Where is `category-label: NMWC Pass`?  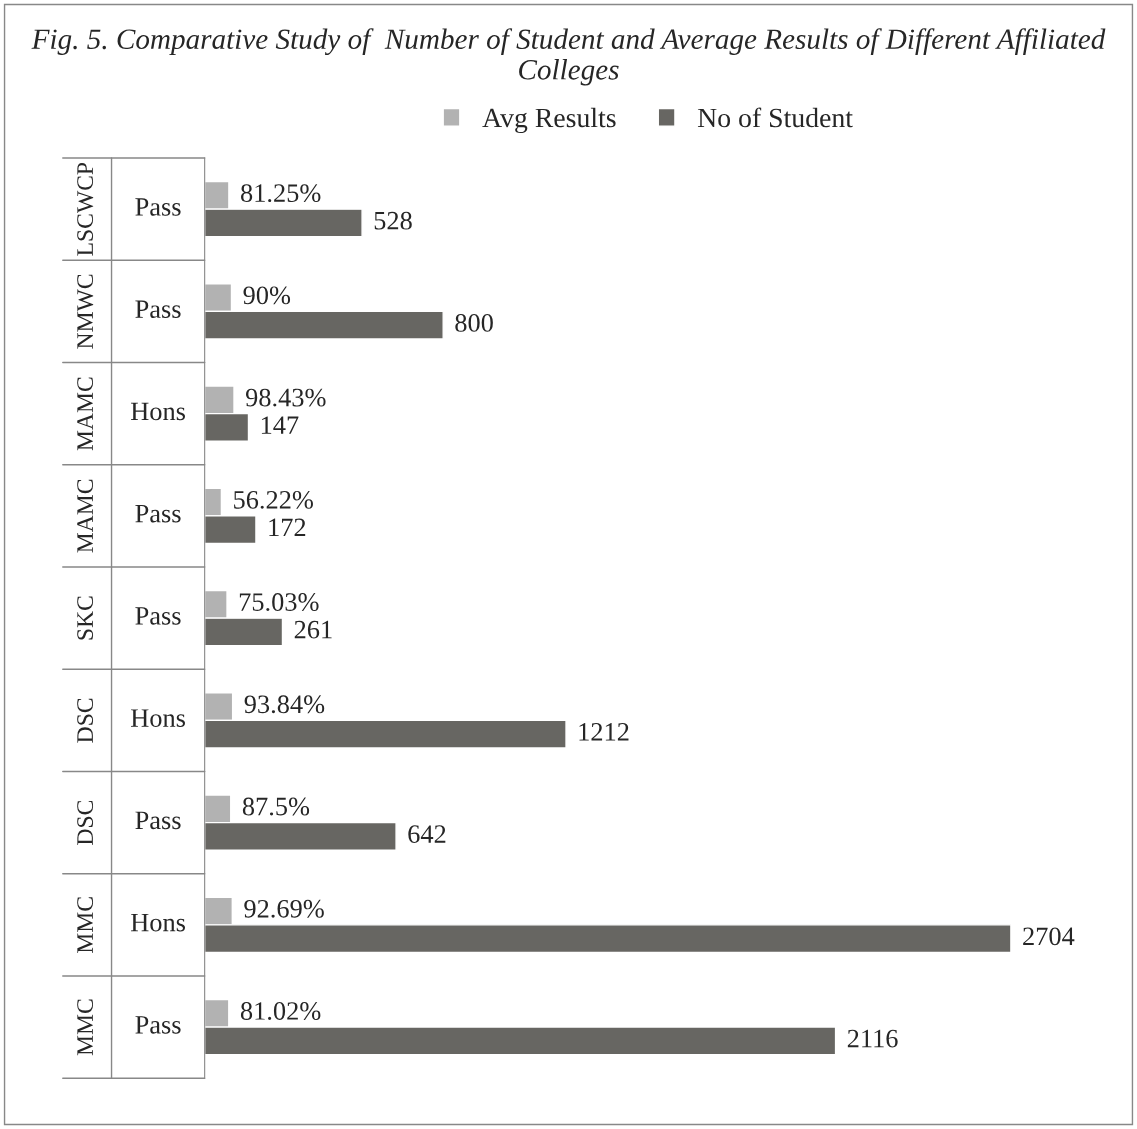
category-label: NMWC Pass is located at coordinates (129, 311).